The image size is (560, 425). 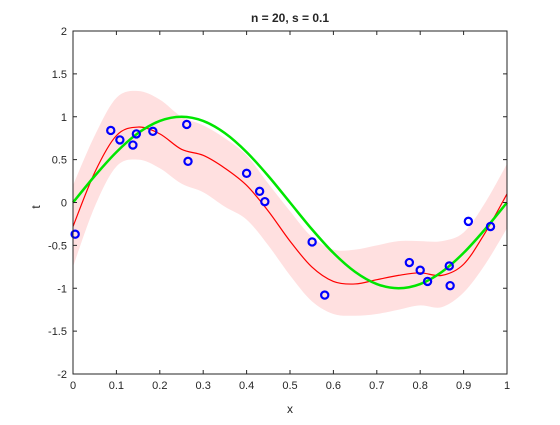 What do you see at coordinates (507, 386) in the screenshot?
I see `x-tick-label: 1` at bounding box center [507, 386].